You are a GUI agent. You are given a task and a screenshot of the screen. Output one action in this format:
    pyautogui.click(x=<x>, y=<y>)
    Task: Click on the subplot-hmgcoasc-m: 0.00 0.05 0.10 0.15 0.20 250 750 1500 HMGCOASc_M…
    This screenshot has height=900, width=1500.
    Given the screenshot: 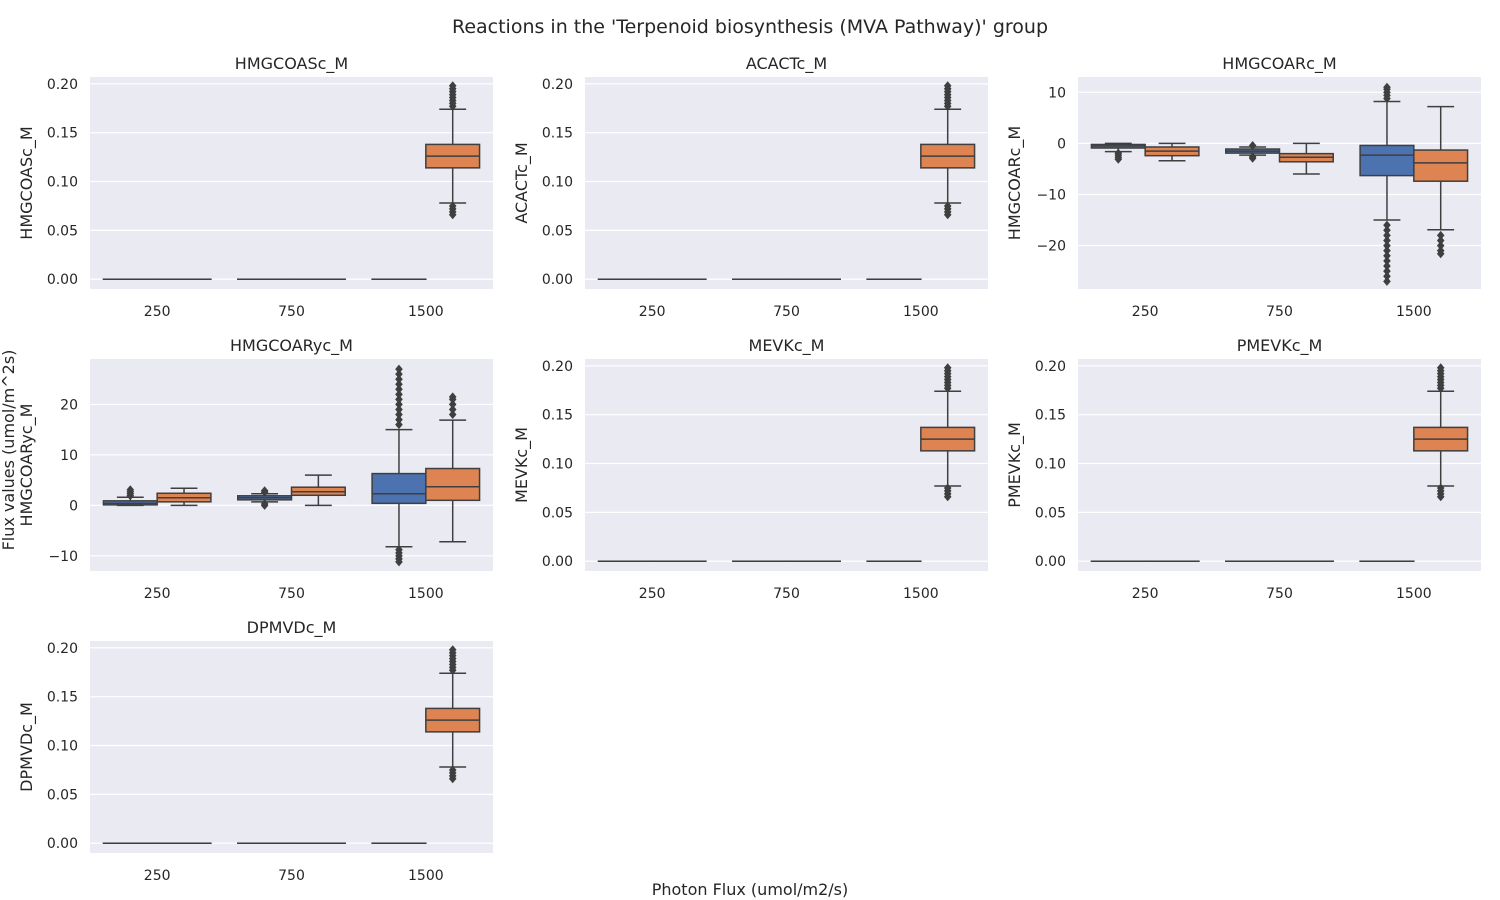 What is the action you would take?
    pyautogui.click(x=255, y=187)
    